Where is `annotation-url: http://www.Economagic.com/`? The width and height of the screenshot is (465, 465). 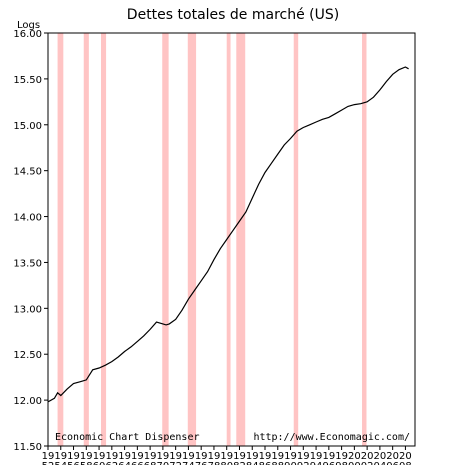
annotation-url: http://www.Economagic.com/ is located at coordinates (331, 437).